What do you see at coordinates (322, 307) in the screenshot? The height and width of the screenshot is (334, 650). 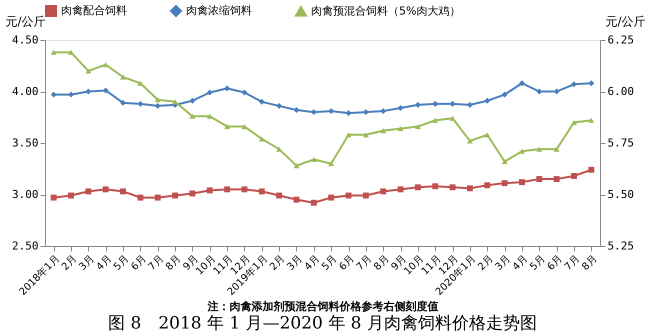 I see `text: 注：肉禽添加剂预混合饲料价格参考右侧刻度值` at bounding box center [322, 307].